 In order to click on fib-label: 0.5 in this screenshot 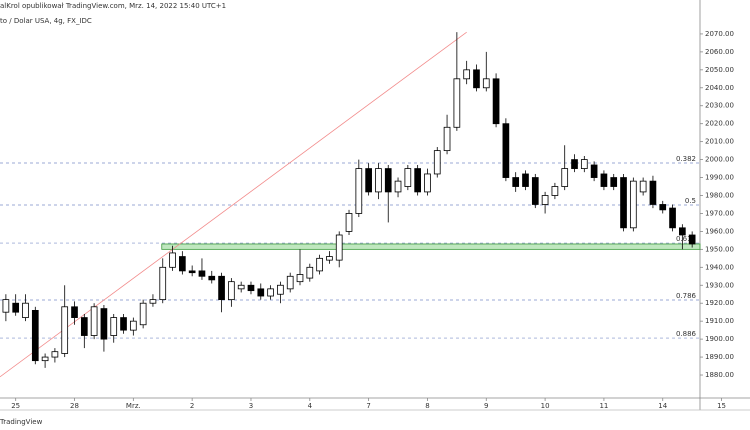, I will do `click(690, 201)`.